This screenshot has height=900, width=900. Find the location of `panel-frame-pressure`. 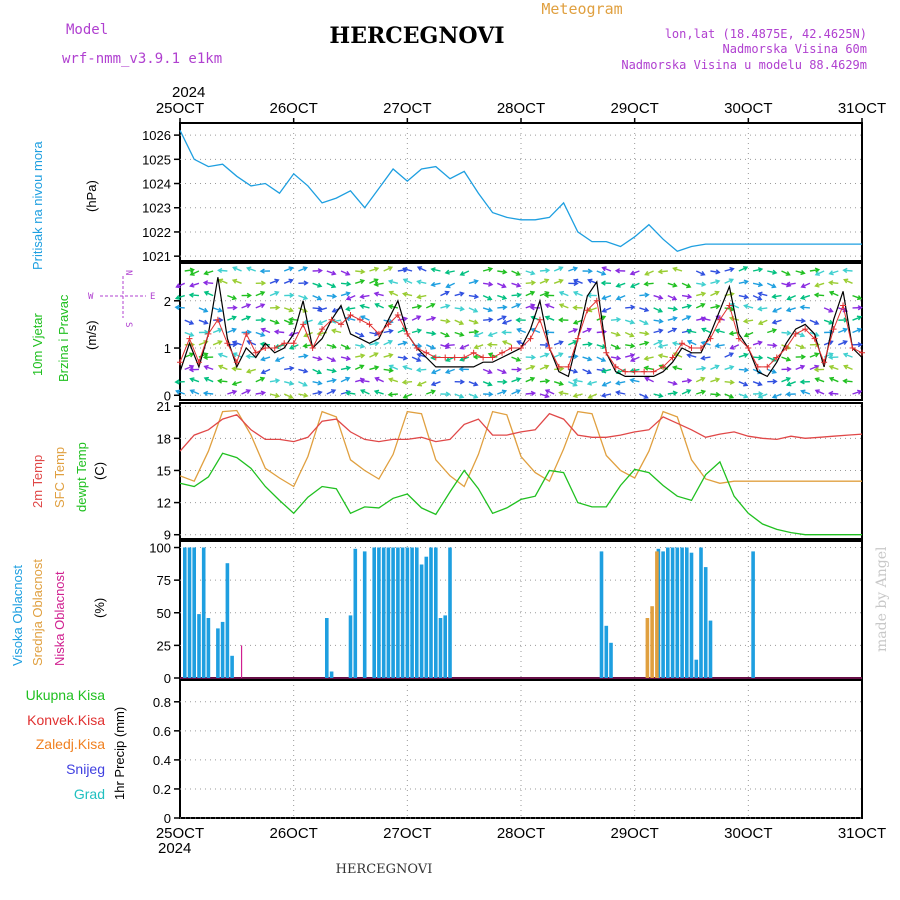

panel-frame-pressure is located at coordinates (521, 192).